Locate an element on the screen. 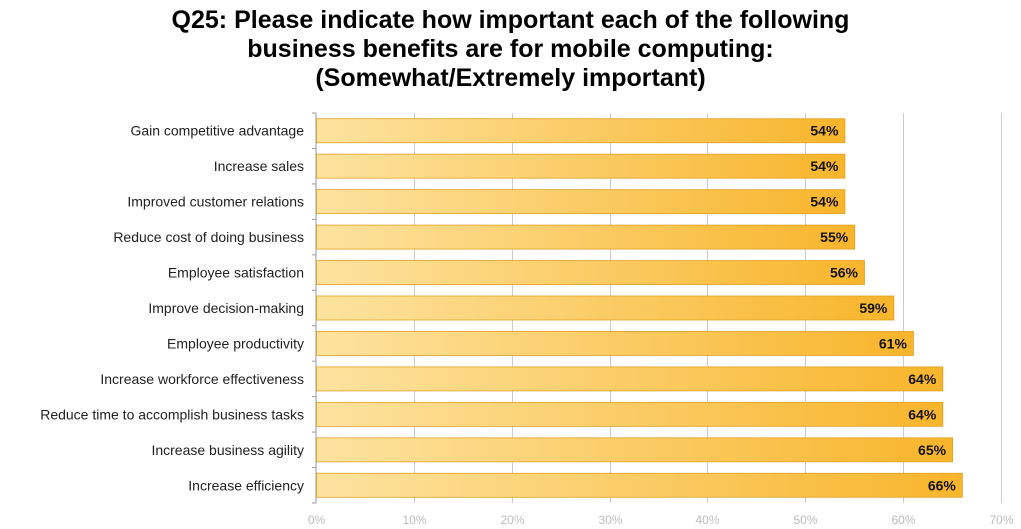 Image resolution: width=1021 pixels, height=529 pixels. data-label: 56% is located at coordinates (844, 273).